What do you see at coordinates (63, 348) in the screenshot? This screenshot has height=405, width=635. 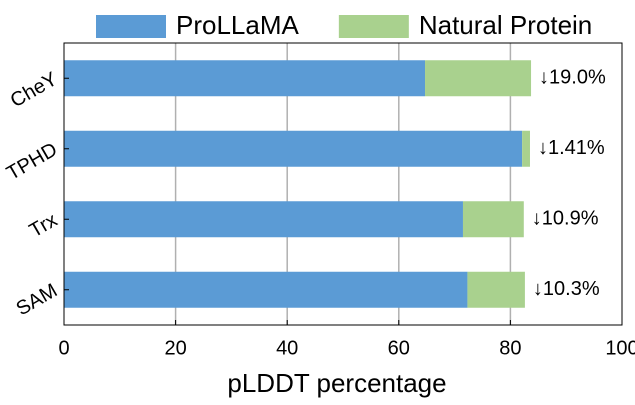 I see `x-tick-label: 0` at bounding box center [63, 348].